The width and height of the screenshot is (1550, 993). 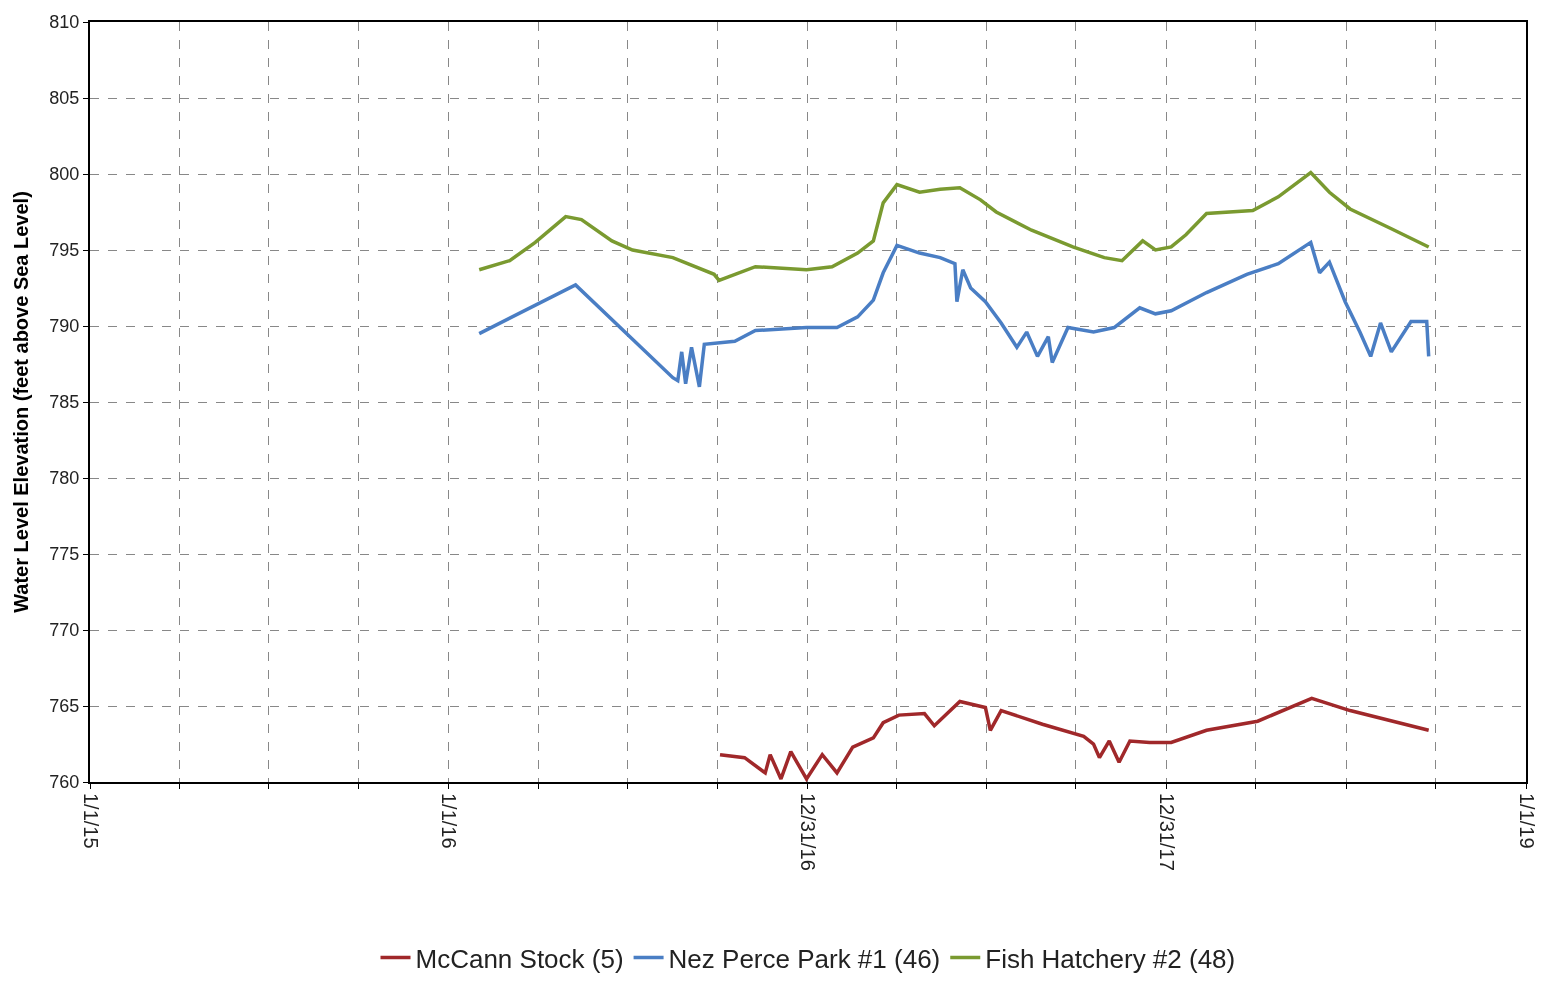 I want to click on x-tick-label: 12/31/17, so click(x=1166, y=832).